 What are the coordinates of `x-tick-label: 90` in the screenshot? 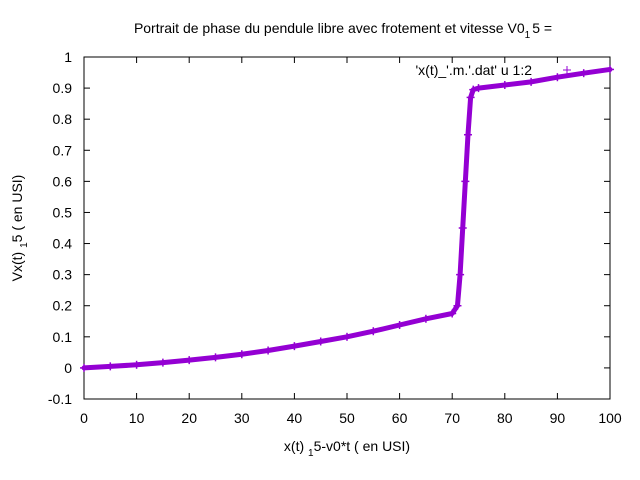 It's located at (558, 418).